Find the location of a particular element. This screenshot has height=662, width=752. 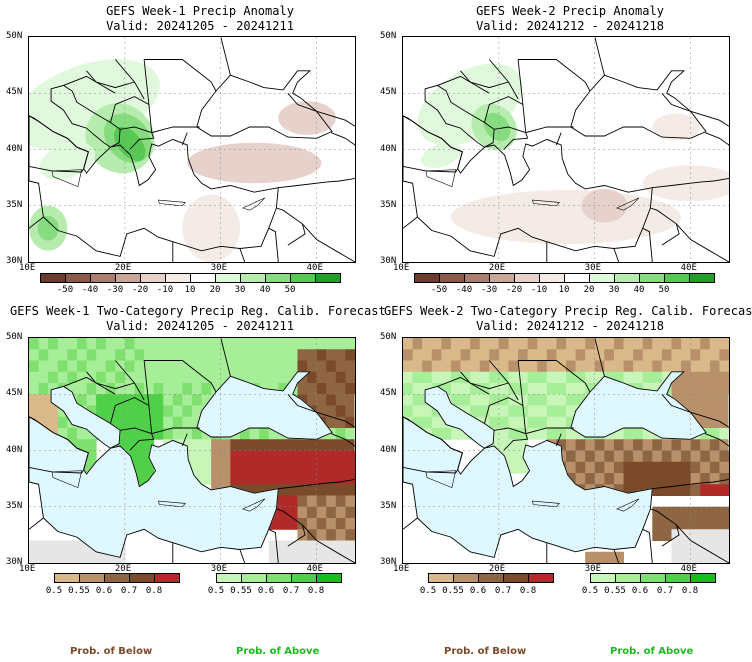

colorbar-label: 0.6 is located at coordinates (640, 591).